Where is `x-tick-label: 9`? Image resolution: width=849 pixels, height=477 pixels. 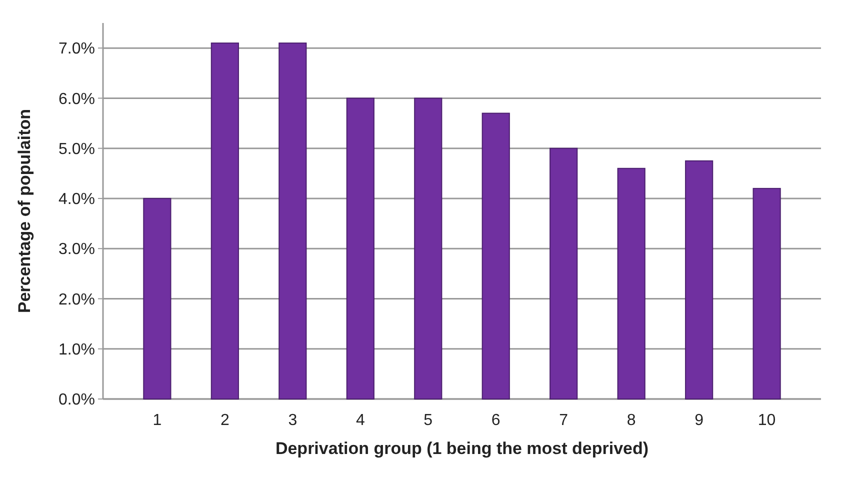
x-tick-label: 9 is located at coordinates (699, 420).